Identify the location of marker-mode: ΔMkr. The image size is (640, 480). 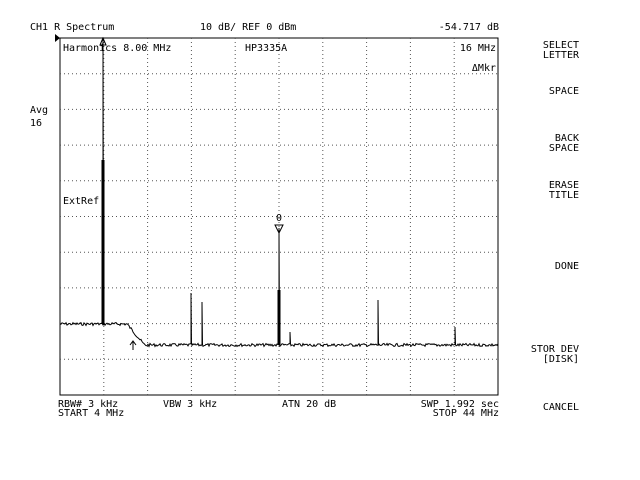
(484, 68).